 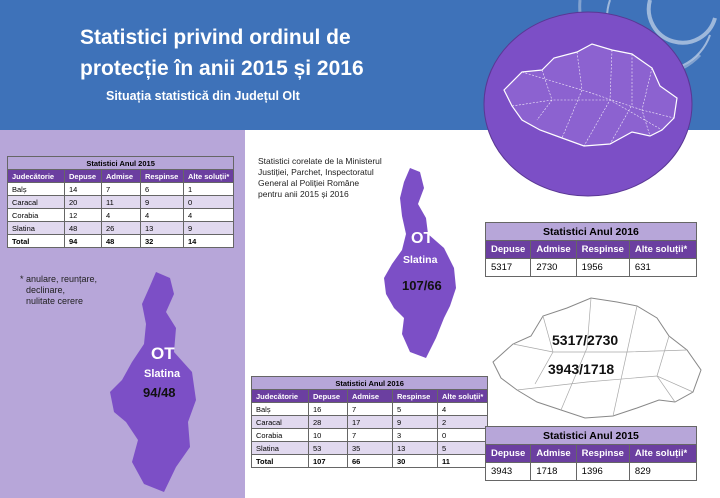 I want to click on note-line: General al Poliției Române, so click(x=309, y=183).